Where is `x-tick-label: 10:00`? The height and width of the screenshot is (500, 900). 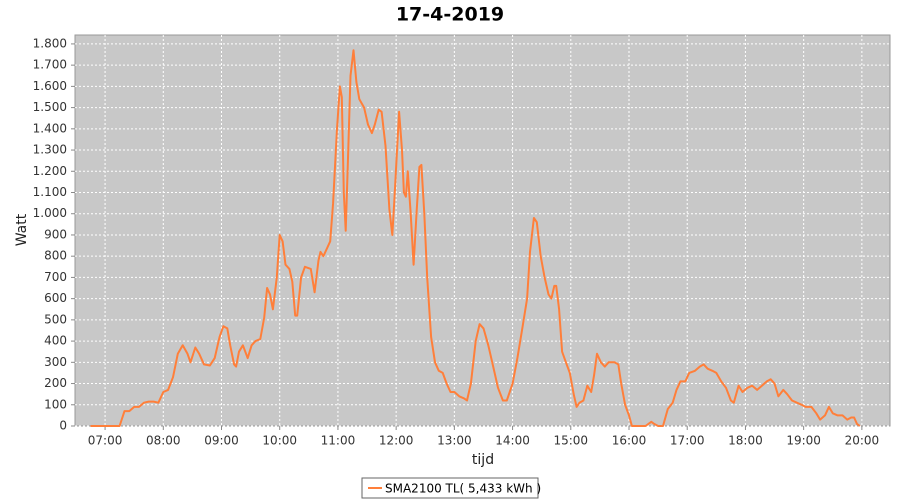
x-tick-label: 10:00 is located at coordinates (279, 441).